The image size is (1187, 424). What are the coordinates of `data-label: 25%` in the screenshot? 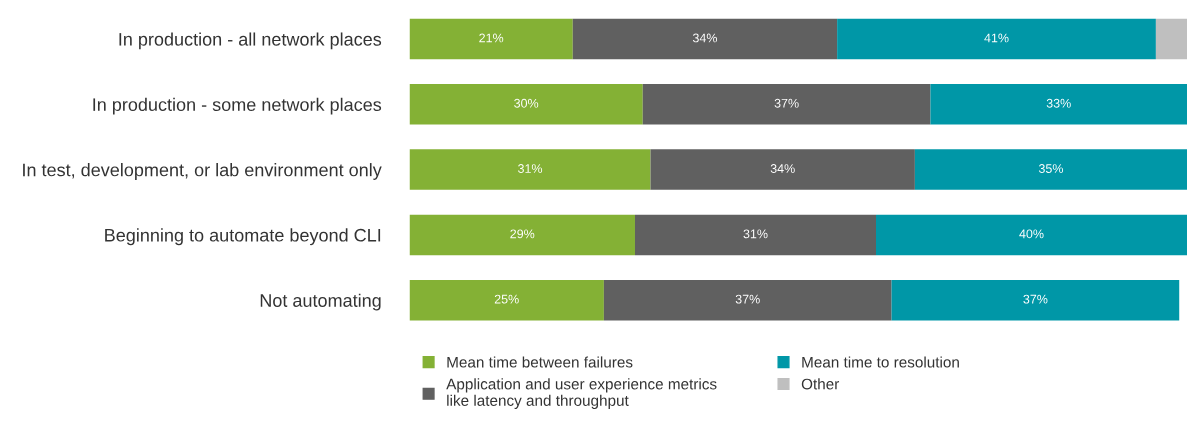 It's located at (506, 299).